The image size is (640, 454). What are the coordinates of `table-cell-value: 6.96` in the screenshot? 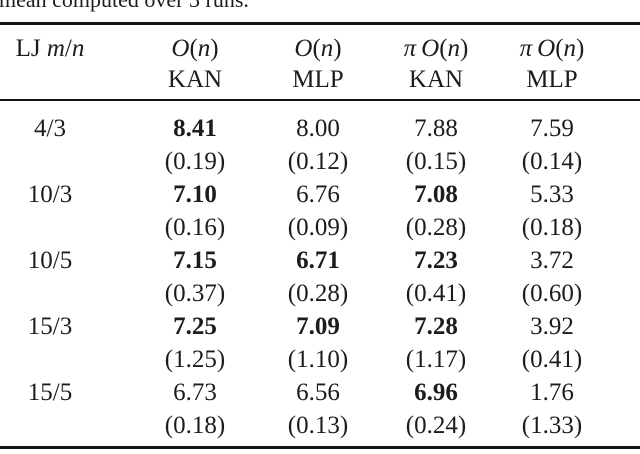 It's located at (436, 392).